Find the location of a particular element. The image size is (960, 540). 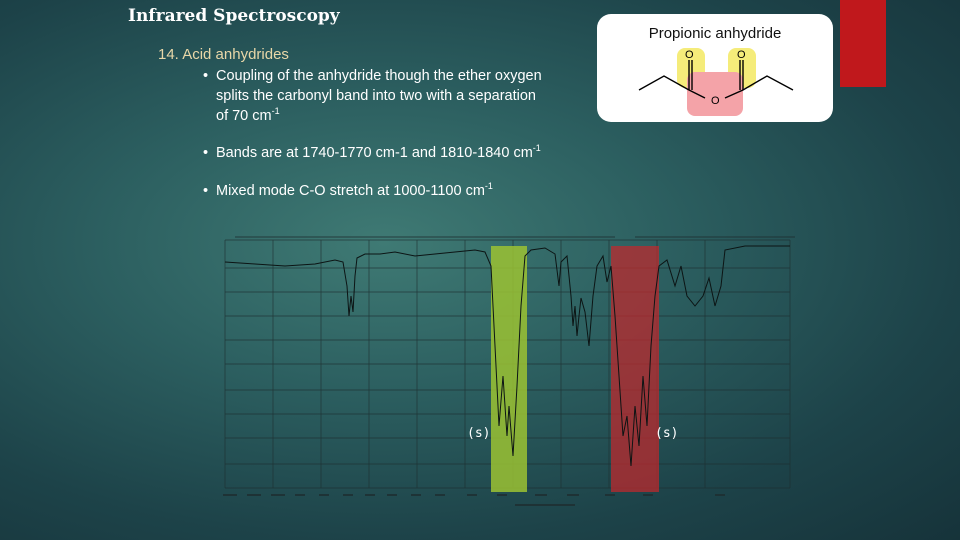

oxygen-atom-ether: O is located at coordinates (715, 101).